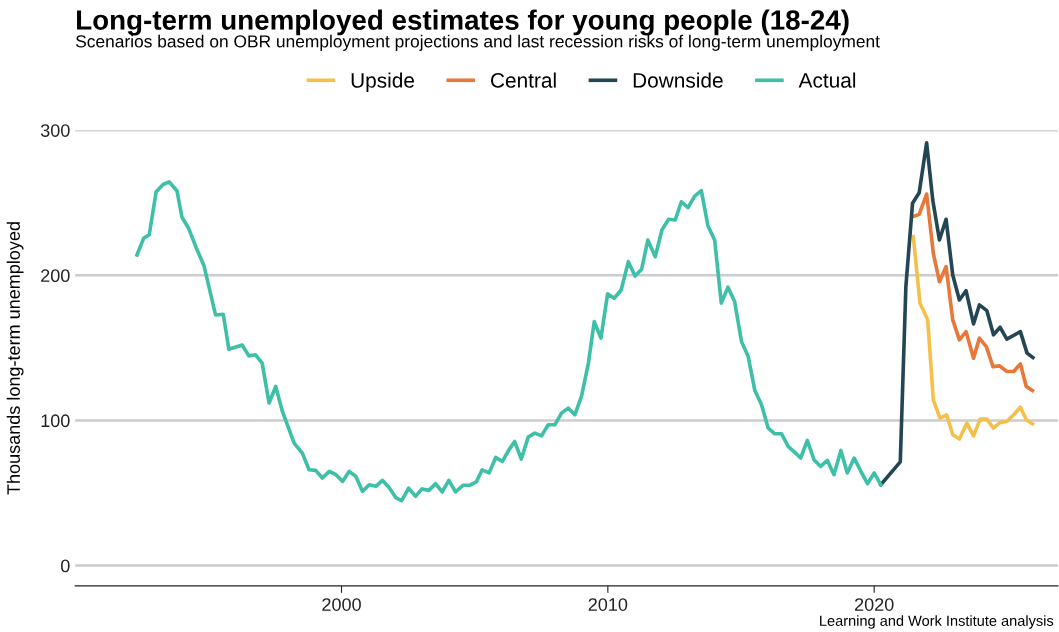  Describe the element at coordinates (678, 80) in the screenshot. I see `legend-label: Downside` at that location.